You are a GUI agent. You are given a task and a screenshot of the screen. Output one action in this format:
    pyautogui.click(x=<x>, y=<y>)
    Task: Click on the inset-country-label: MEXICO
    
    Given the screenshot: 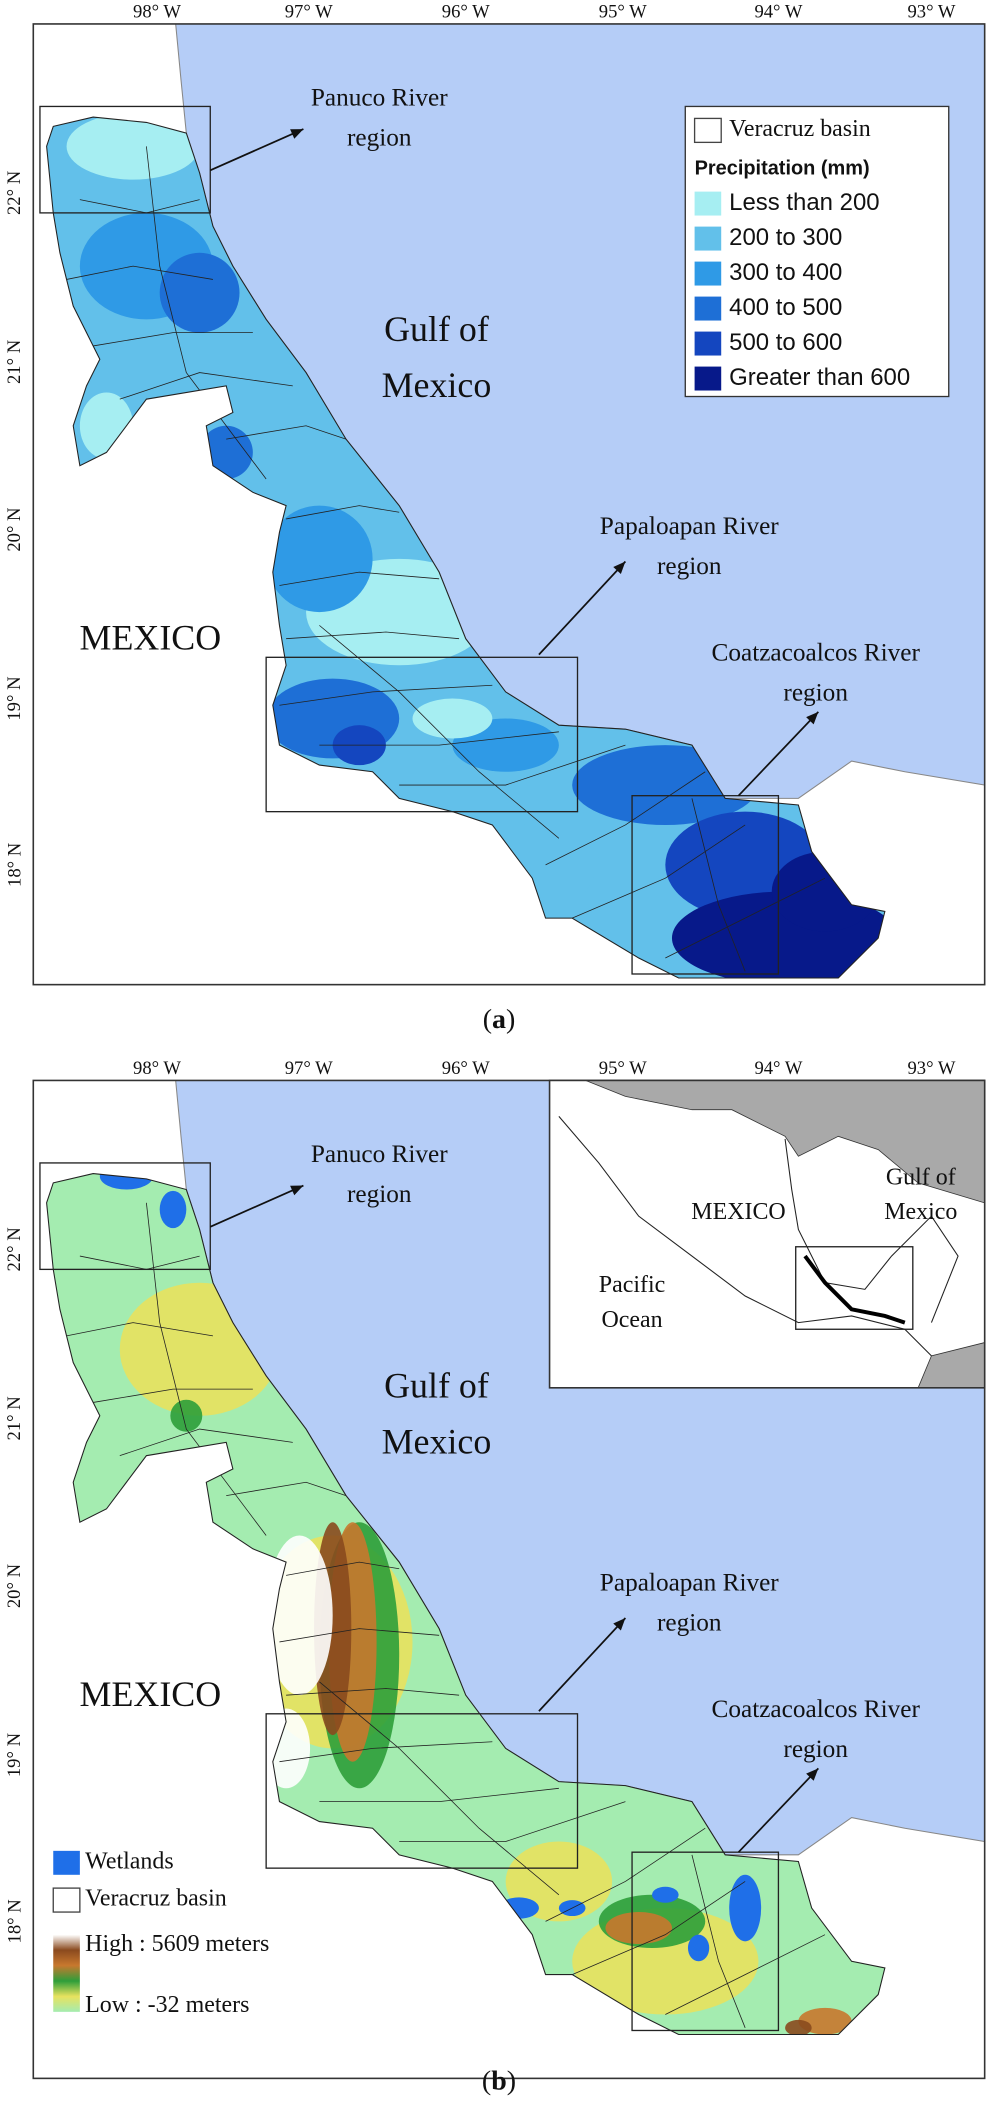 What is the action you would take?
    pyautogui.click(x=738, y=1212)
    